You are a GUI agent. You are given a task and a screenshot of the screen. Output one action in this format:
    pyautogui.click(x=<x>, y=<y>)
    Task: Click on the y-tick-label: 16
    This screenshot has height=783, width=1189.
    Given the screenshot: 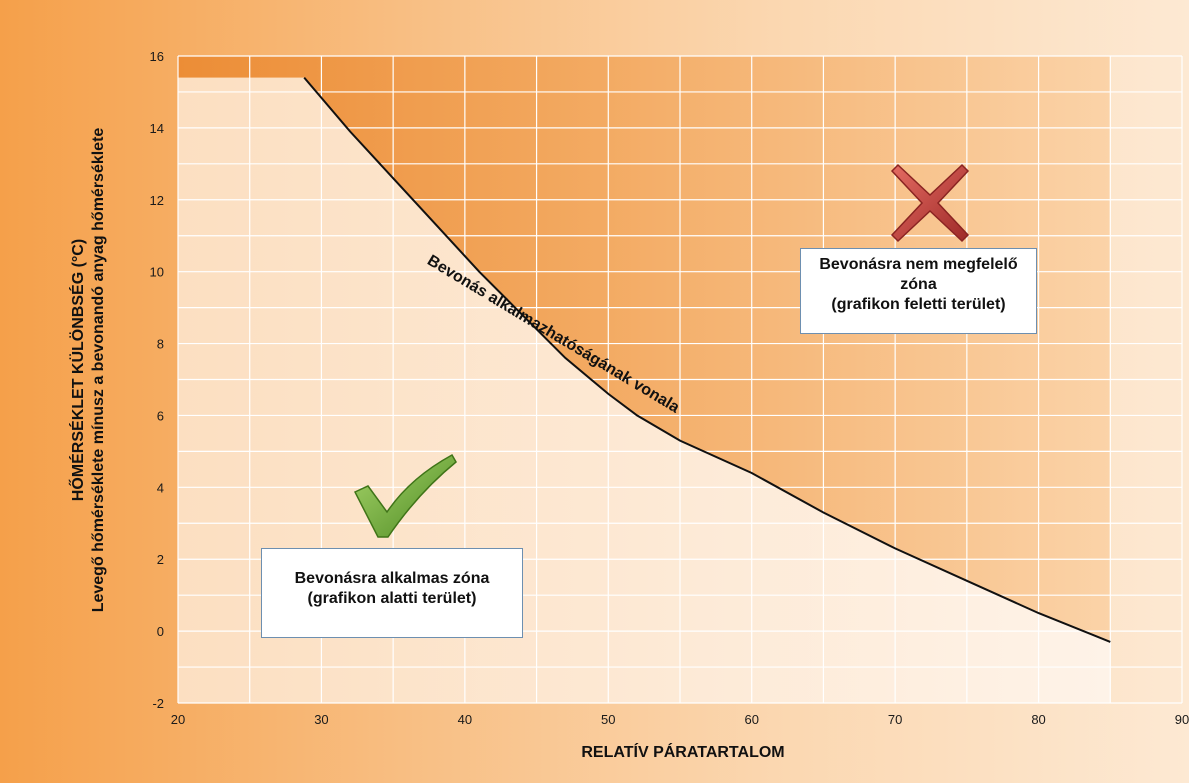 What is the action you would take?
    pyautogui.click(x=157, y=56)
    